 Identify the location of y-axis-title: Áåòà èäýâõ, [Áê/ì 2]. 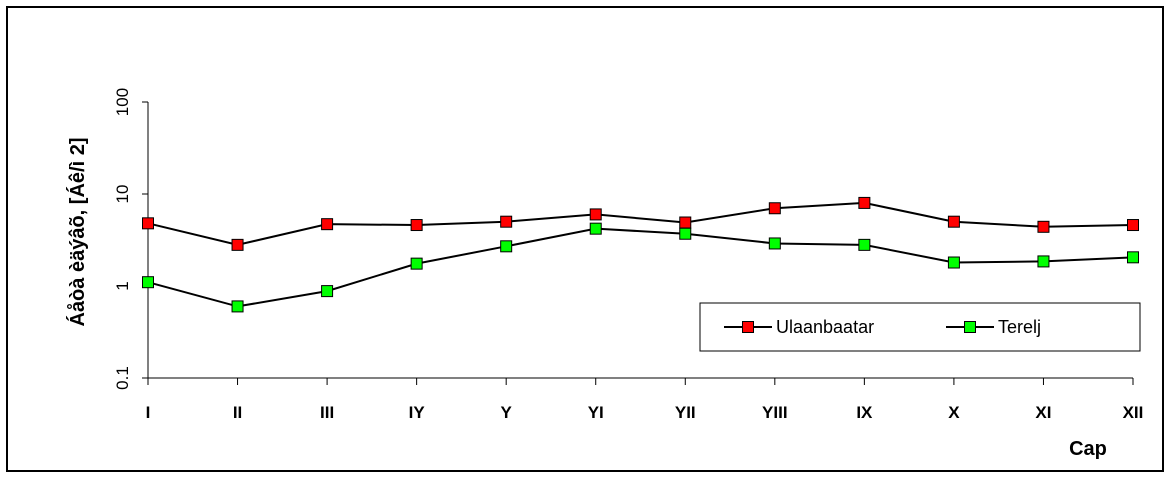
(77, 232).